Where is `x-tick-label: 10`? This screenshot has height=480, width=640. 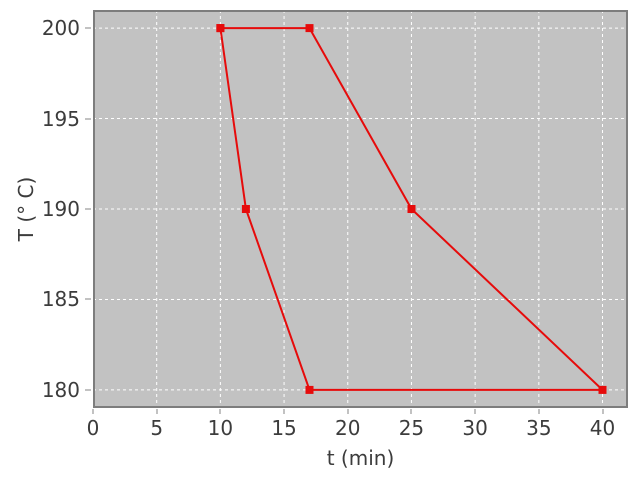 x-tick-label: 10 is located at coordinates (220, 428).